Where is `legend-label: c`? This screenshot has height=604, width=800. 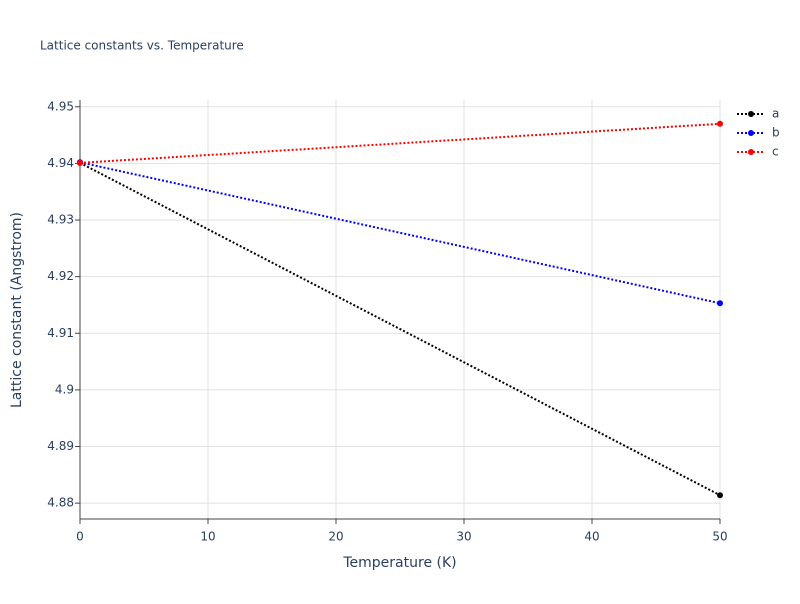 legend-label: c is located at coordinates (775, 152).